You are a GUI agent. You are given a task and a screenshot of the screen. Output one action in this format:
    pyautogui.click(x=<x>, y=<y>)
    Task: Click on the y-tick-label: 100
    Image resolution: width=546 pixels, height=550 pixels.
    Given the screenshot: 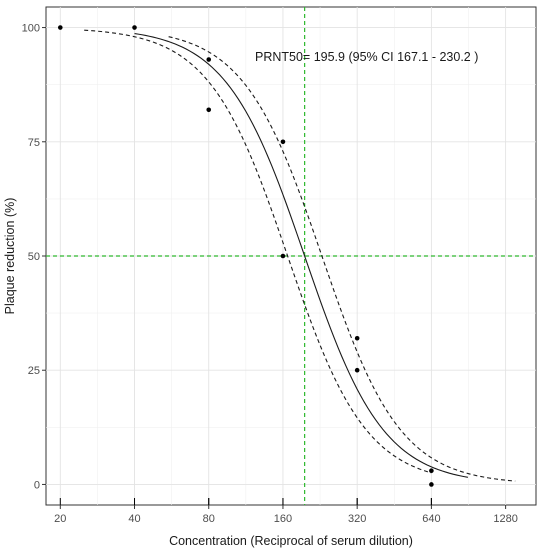 What is the action you would take?
    pyautogui.click(x=31, y=29)
    